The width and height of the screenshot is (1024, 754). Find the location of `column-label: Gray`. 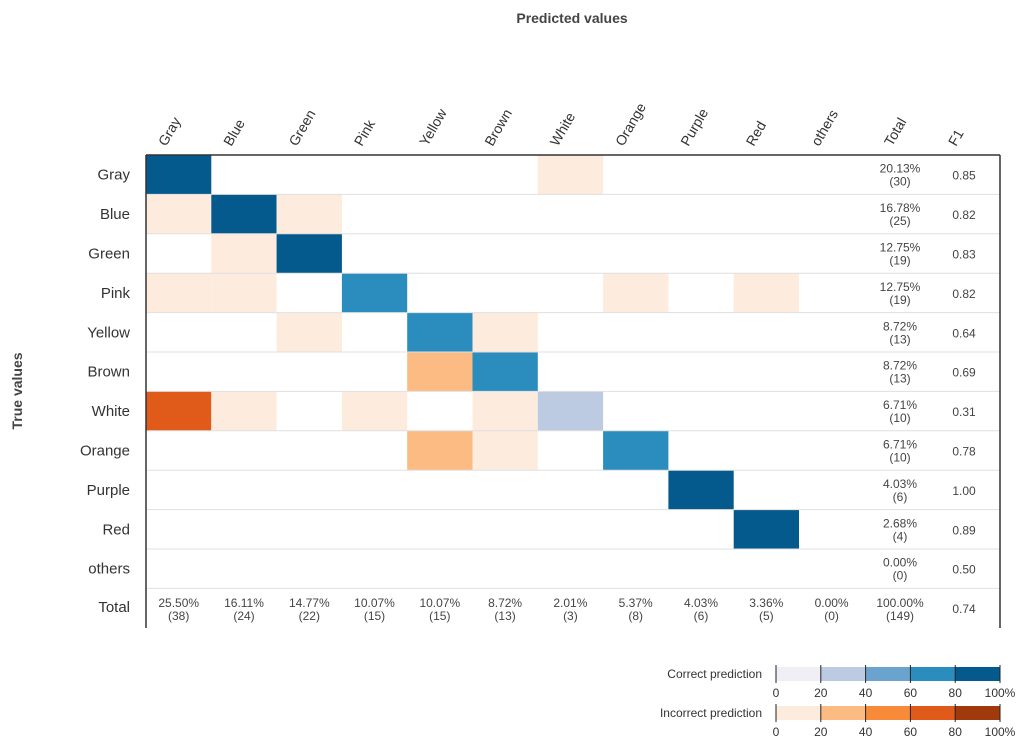

column-label: Gray is located at coordinates (169, 131).